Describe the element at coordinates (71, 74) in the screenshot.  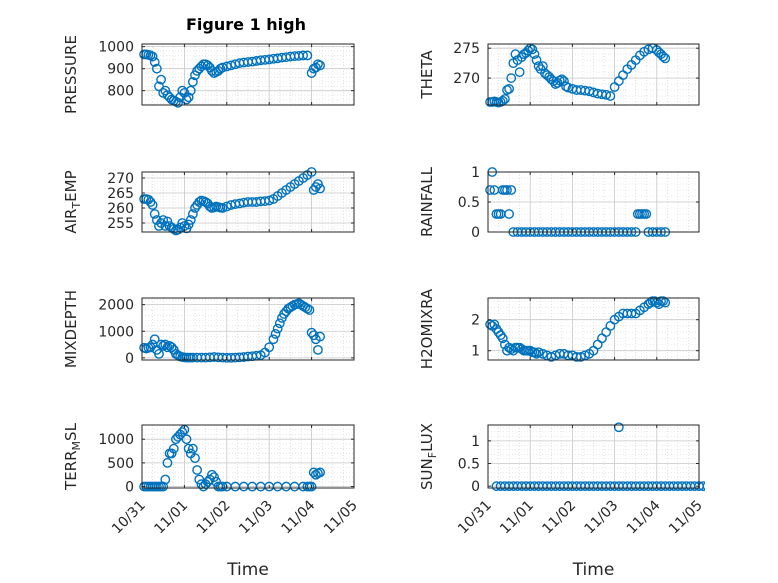
I see `y-axis-label: PRESSURE` at that location.